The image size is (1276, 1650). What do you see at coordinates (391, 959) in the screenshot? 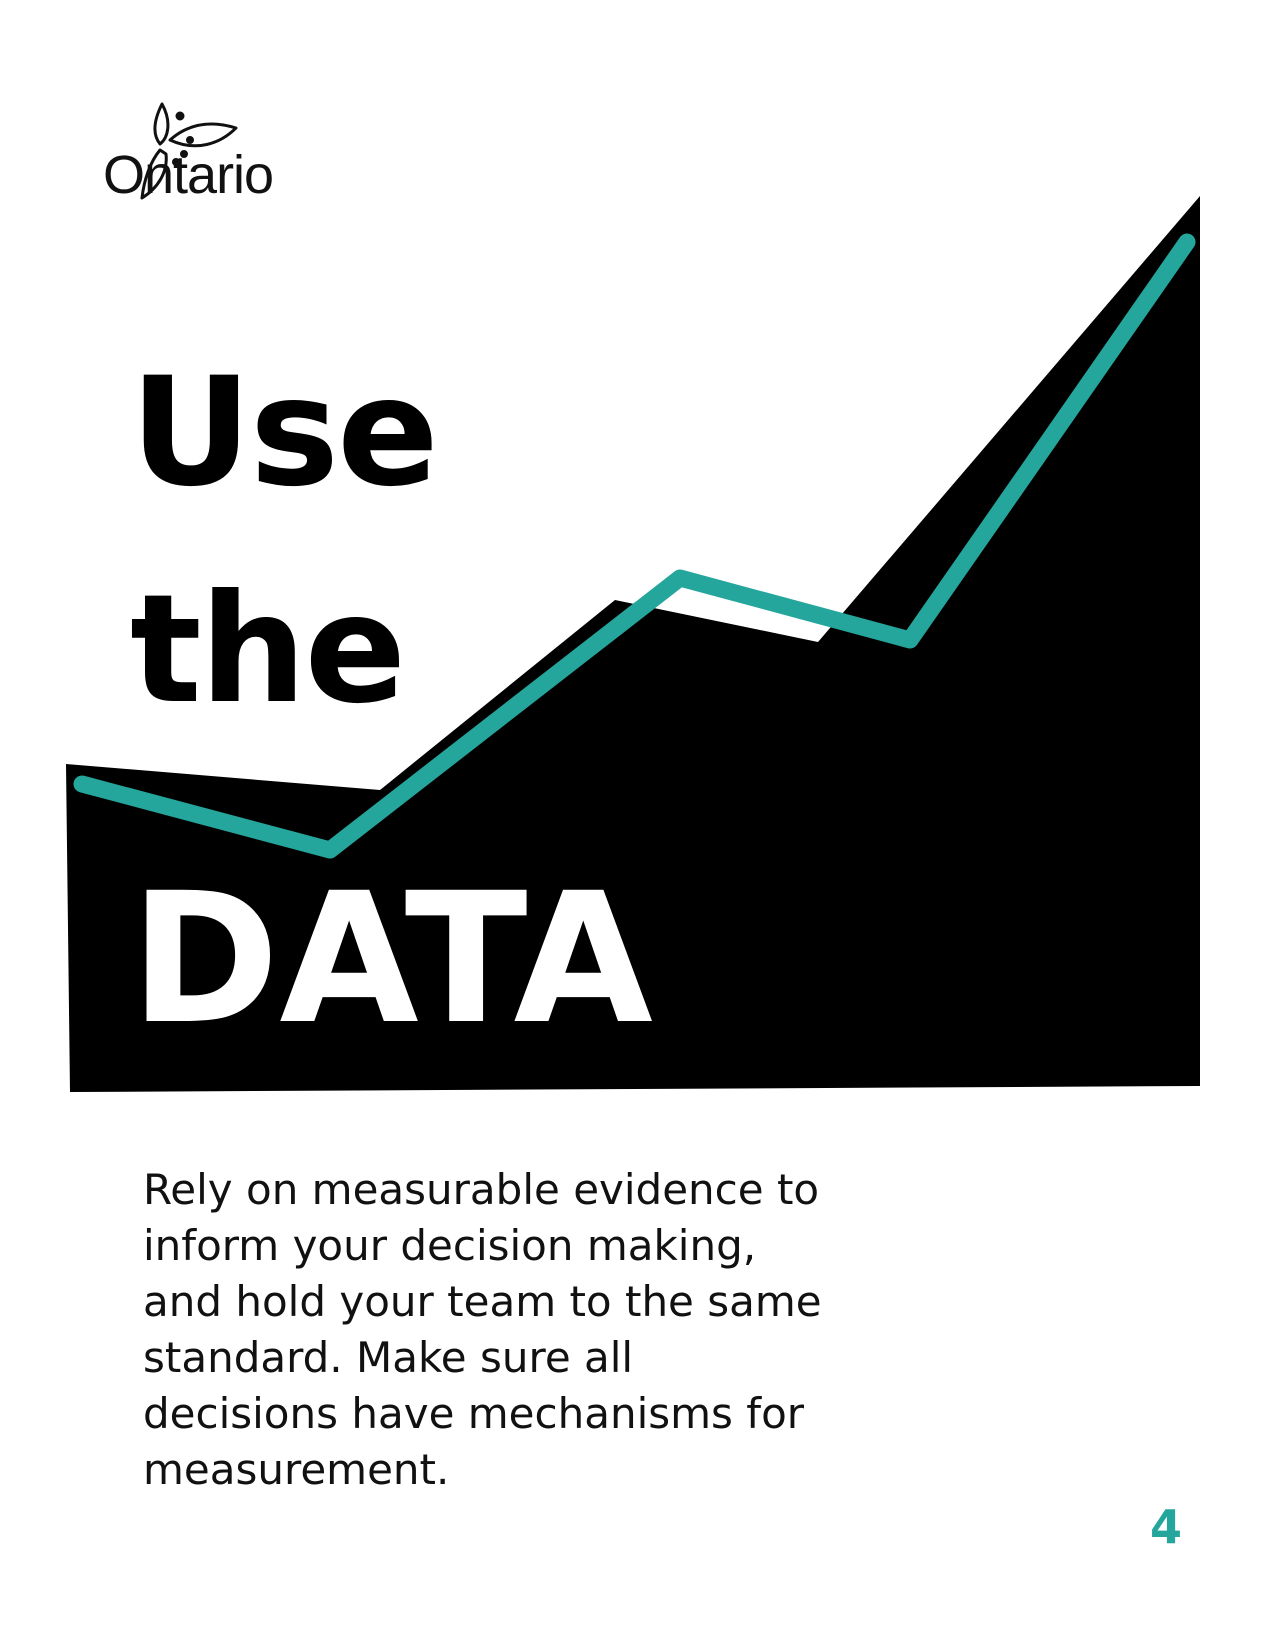
I see `title-word-data: DATA` at bounding box center [391, 959].